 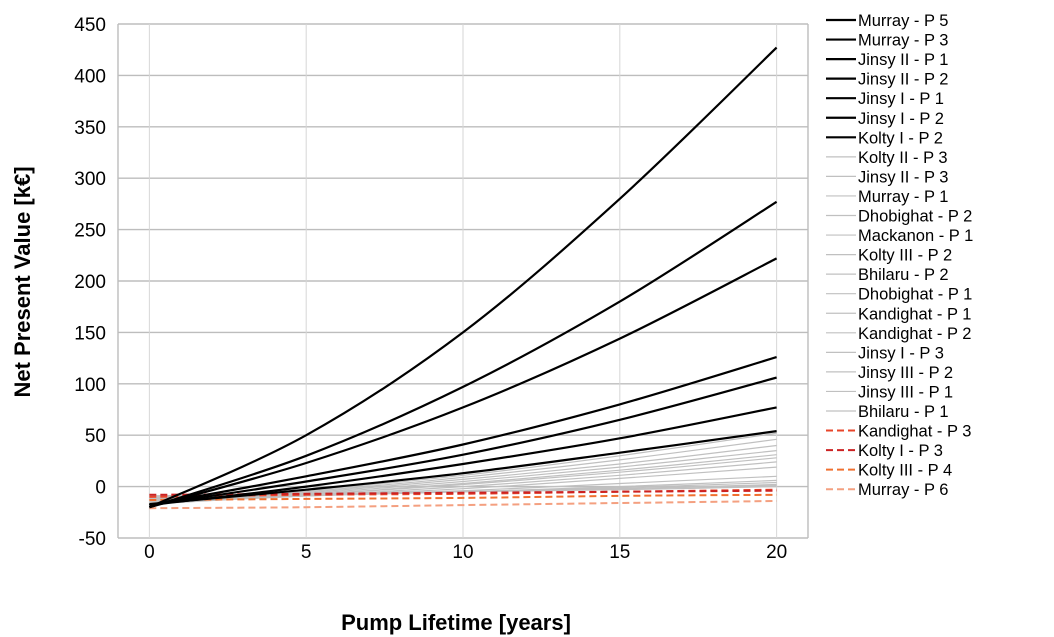 I want to click on legend-label: Kolty III - P 4, so click(x=905, y=471).